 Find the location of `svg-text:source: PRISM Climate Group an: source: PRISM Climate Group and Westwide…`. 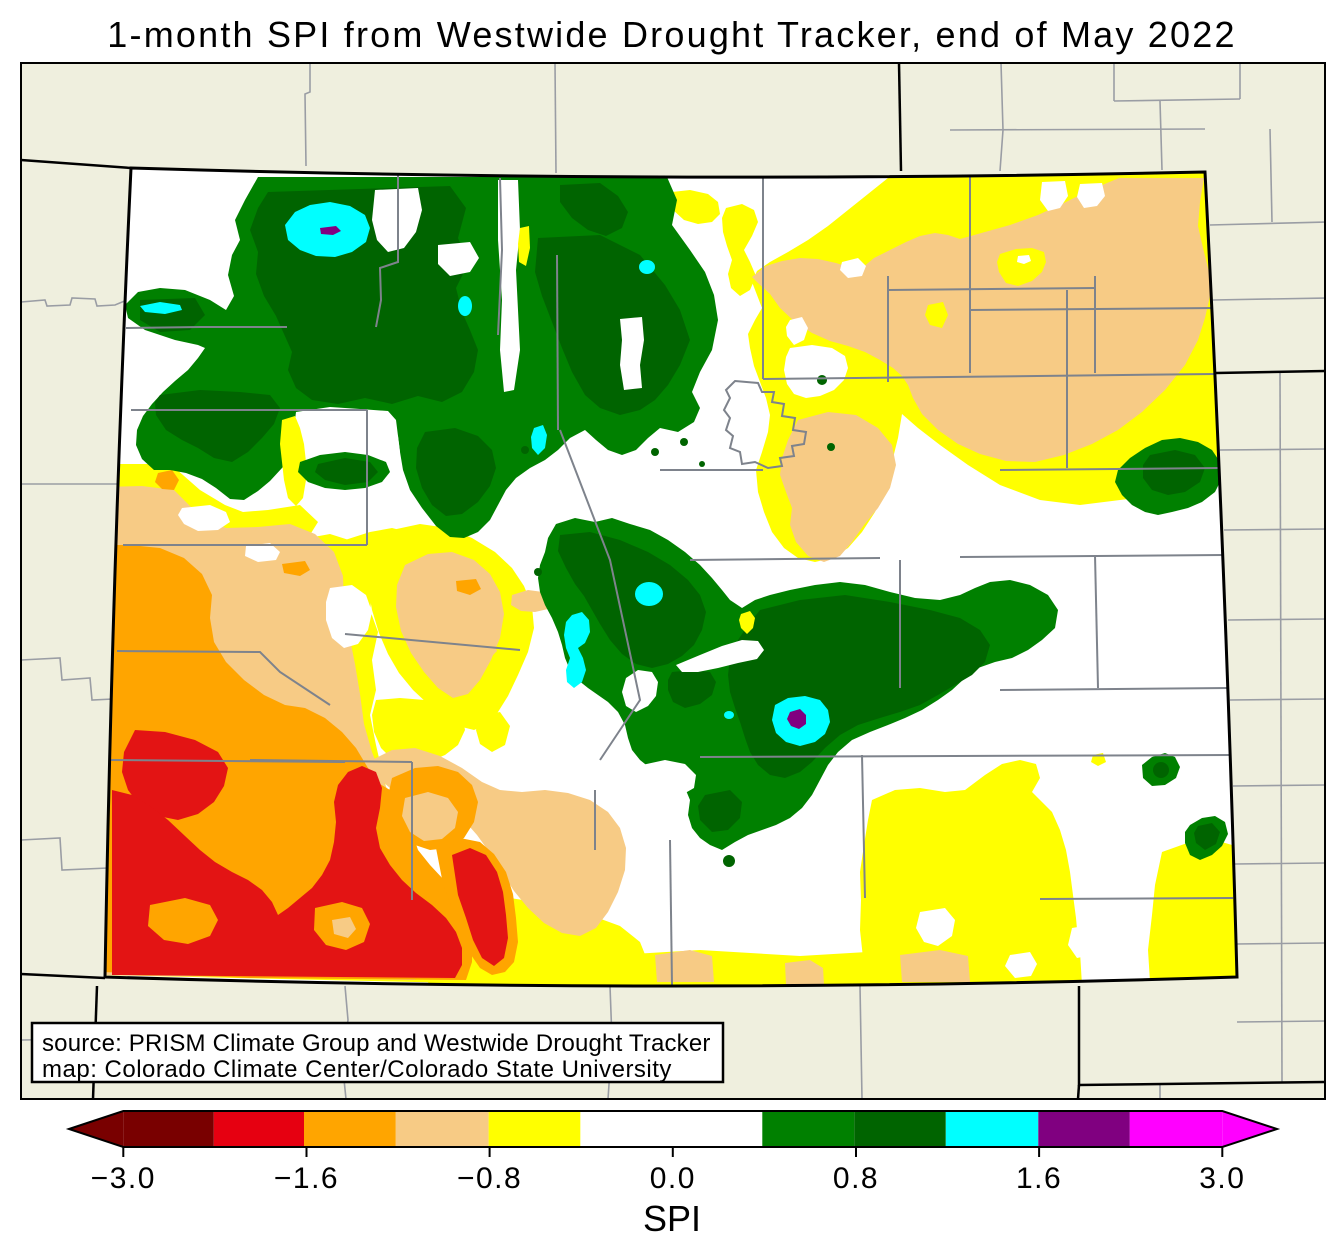

svg-text:source: PRISM Climate Group an: source: PRISM Climate Group and Westwide… is located at coordinates (376, 1043).